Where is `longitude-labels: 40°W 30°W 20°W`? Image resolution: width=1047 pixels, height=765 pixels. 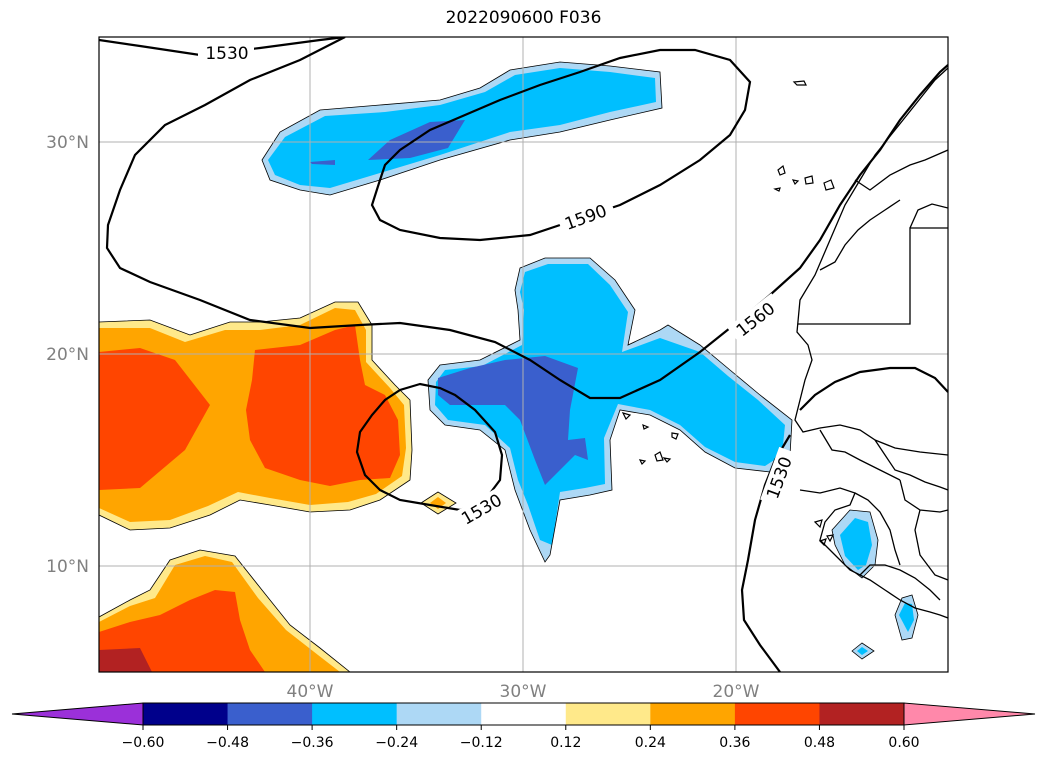
longitude-labels: 40°W 30°W 20°W is located at coordinates (523, 692).